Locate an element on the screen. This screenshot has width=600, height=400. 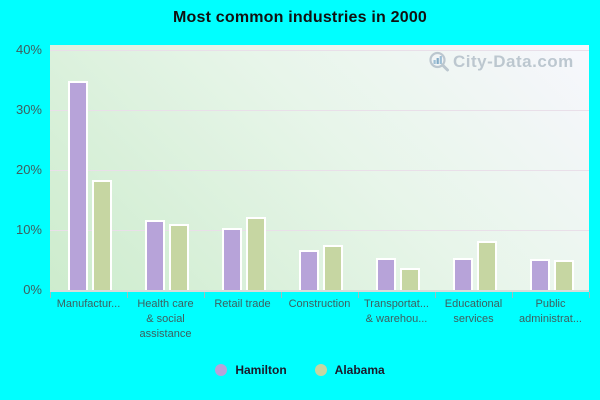
legend: Hamilton Alabama is located at coordinates (300, 370).